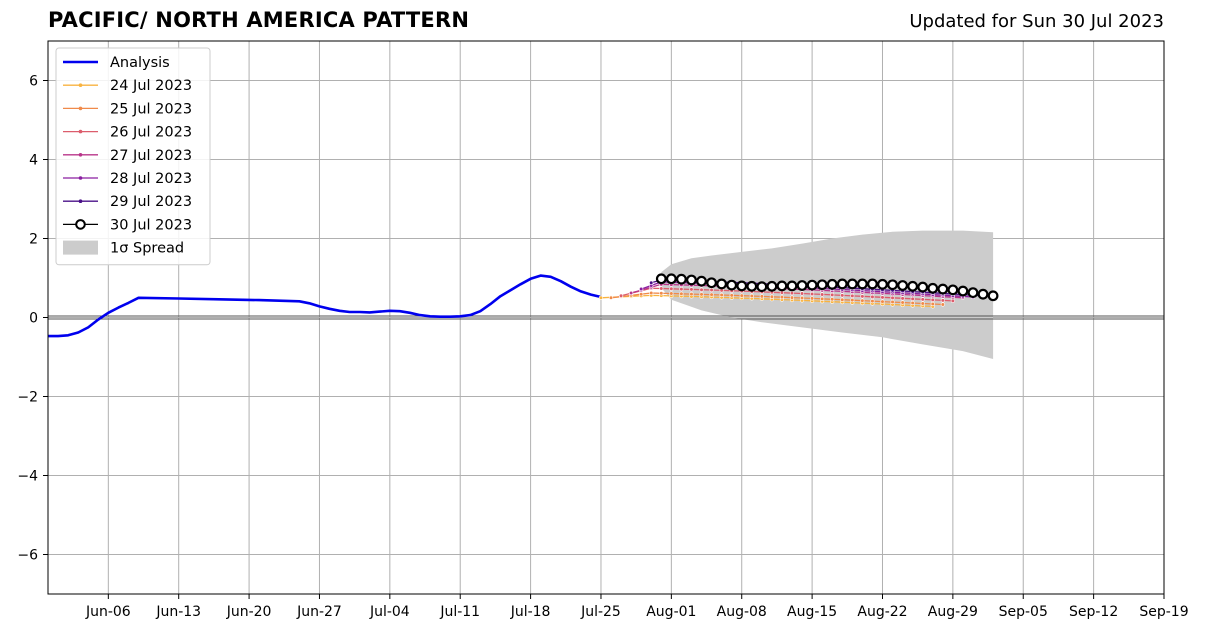 Image resolution: width=1205 pixels, height=633 pixels. What do you see at coordinates (140, 63) in the screenshot?
I see `legend-label: Analysis` at bounding box center [140, 63].